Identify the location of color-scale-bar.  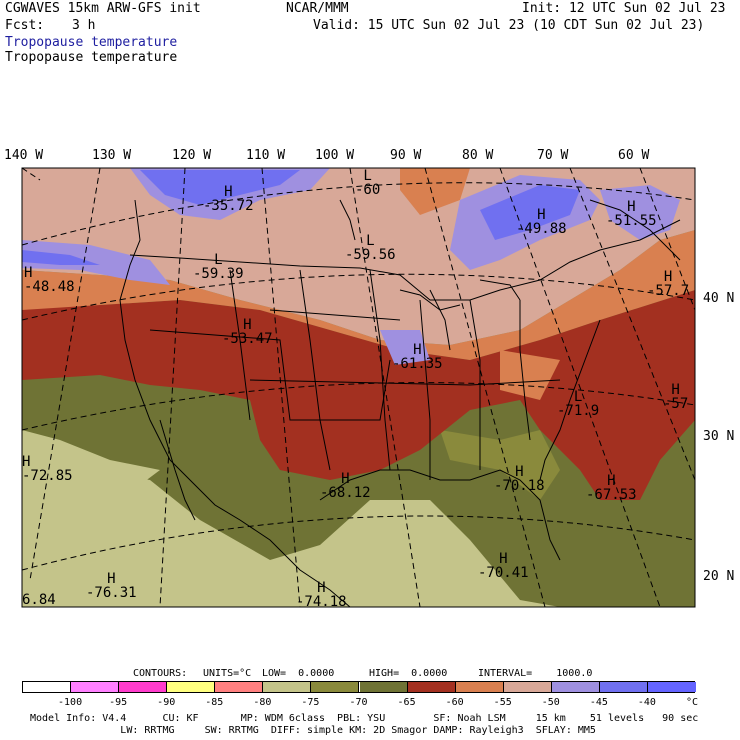
(359, 687).